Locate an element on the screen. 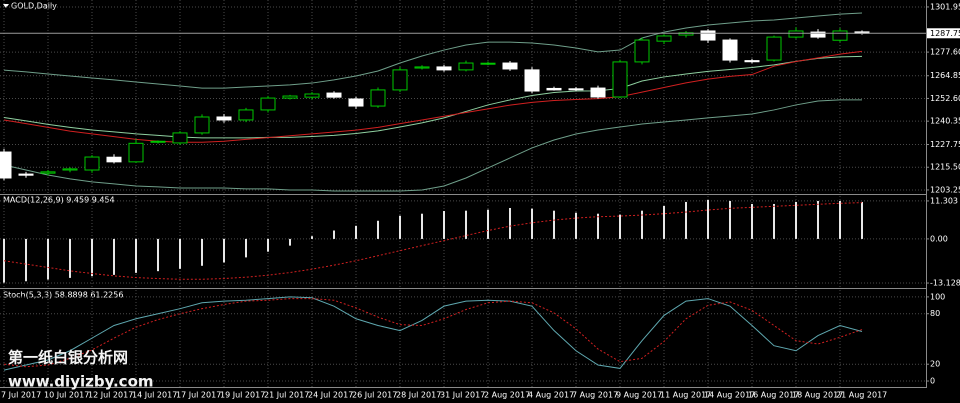 Image resolution: width=960 pixels, height=403 pixels. y-tick-label: 1227.75 is located at coordinates (945, 144).